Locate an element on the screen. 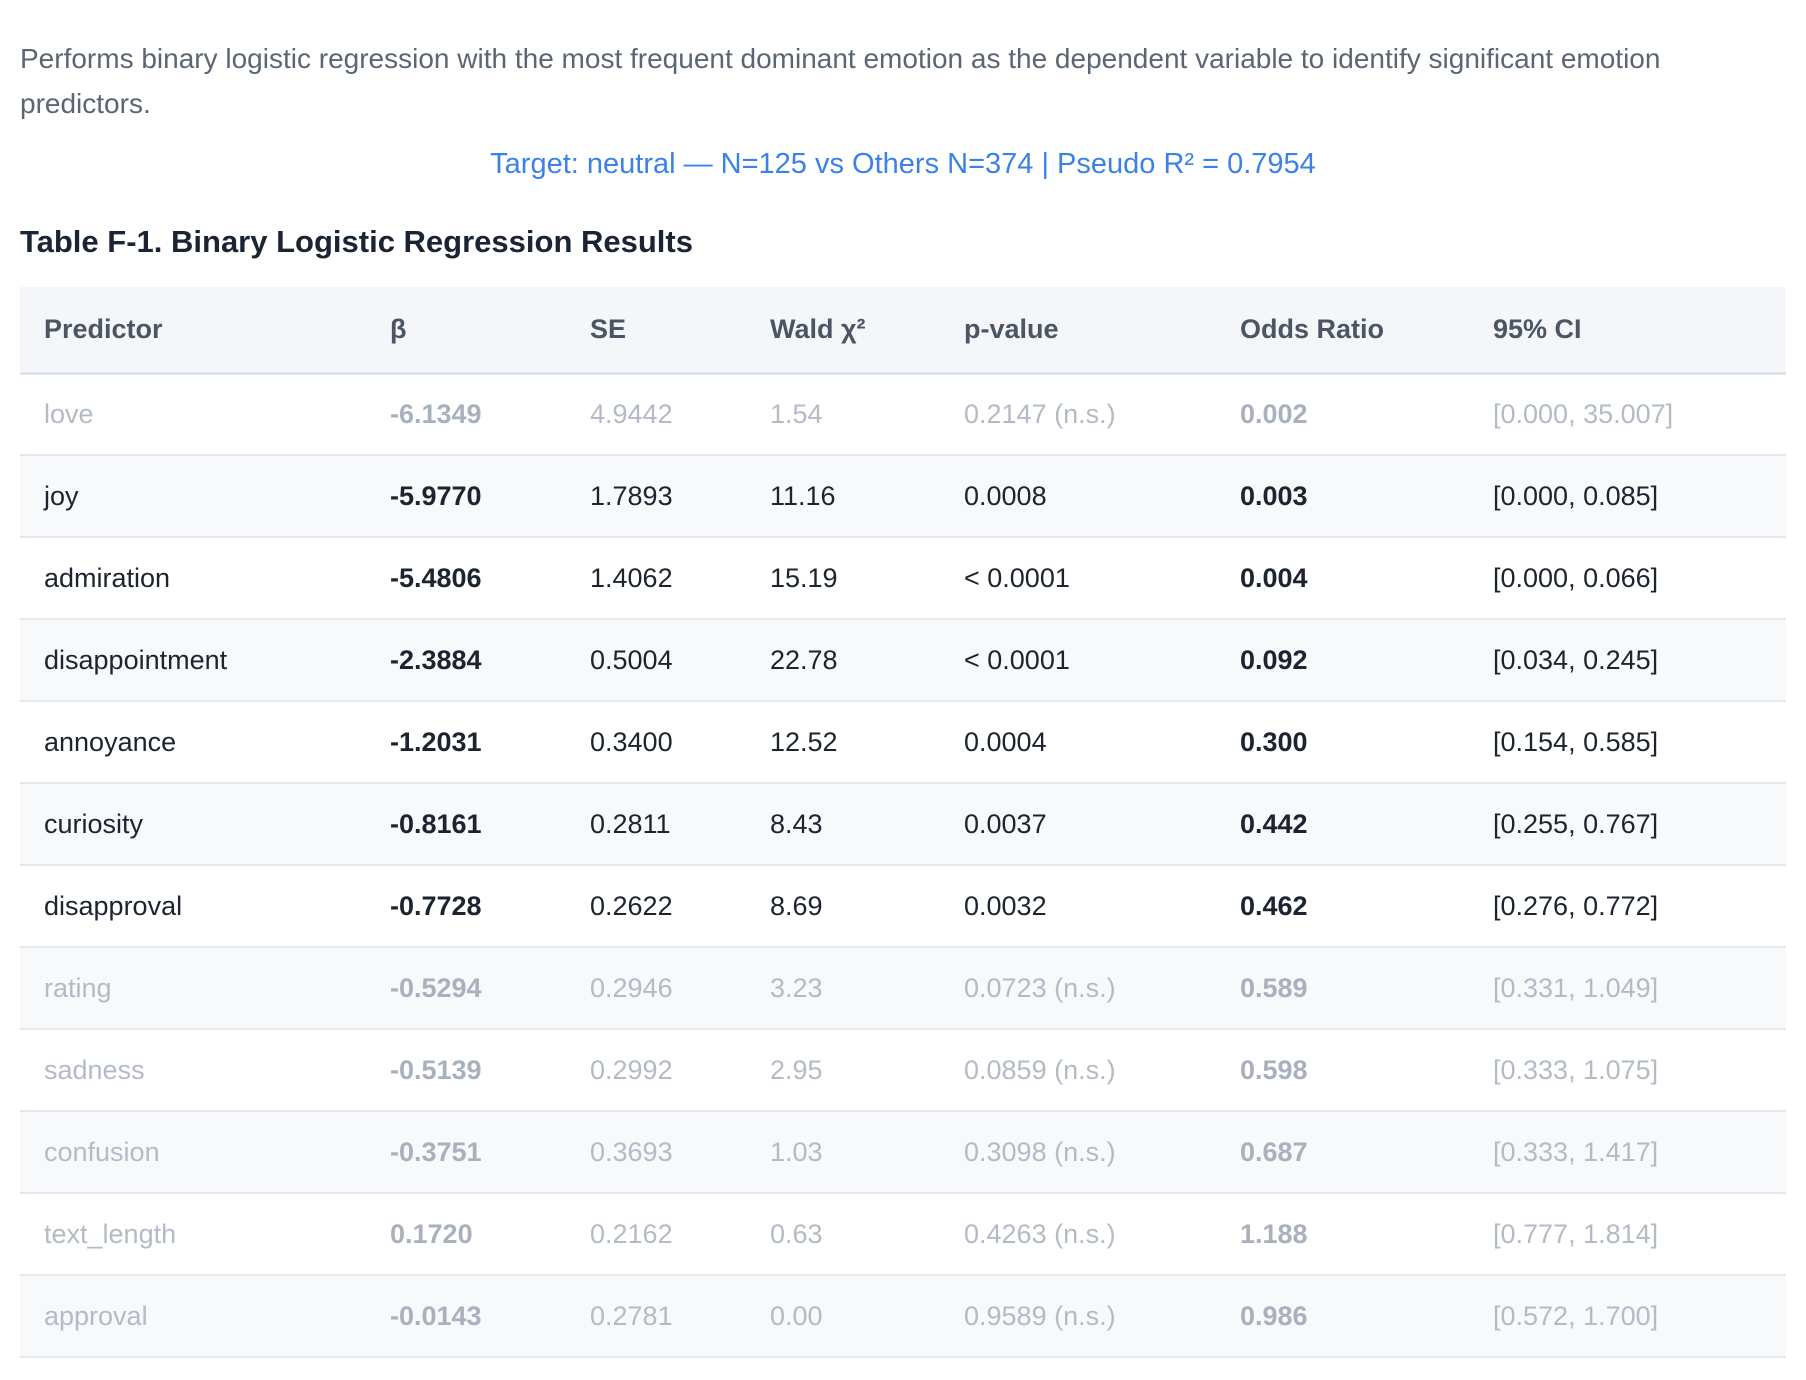 The height and width of the screenshot is (1380, 1806). column-header-odds-ratio: Odds Ratio is located at coordinates (1342, 331).